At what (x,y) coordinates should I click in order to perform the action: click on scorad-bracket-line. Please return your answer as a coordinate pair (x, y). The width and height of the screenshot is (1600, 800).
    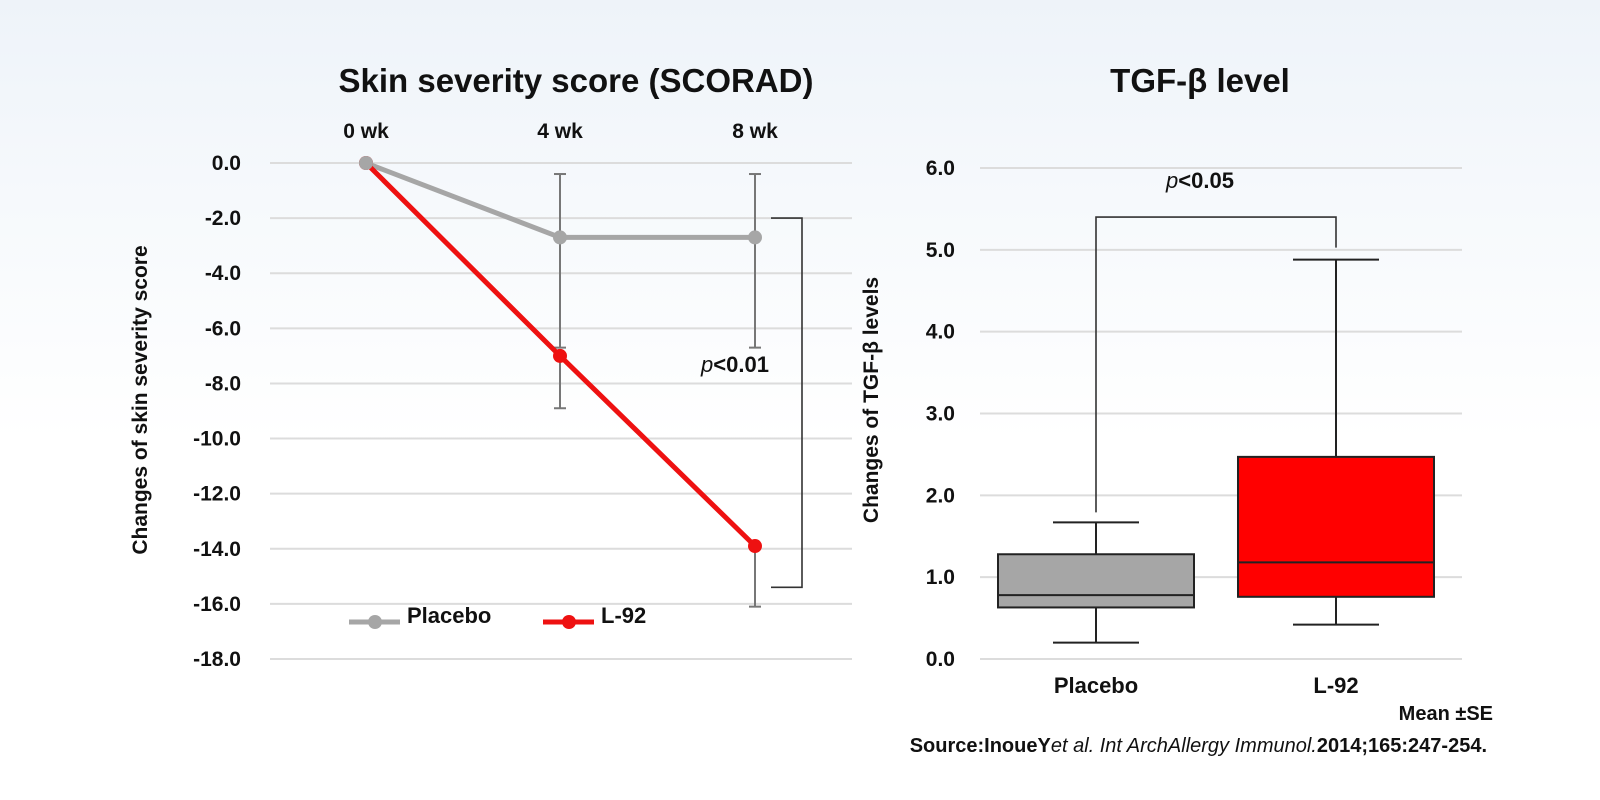
    Looking at the image, I should click on (787, 403).